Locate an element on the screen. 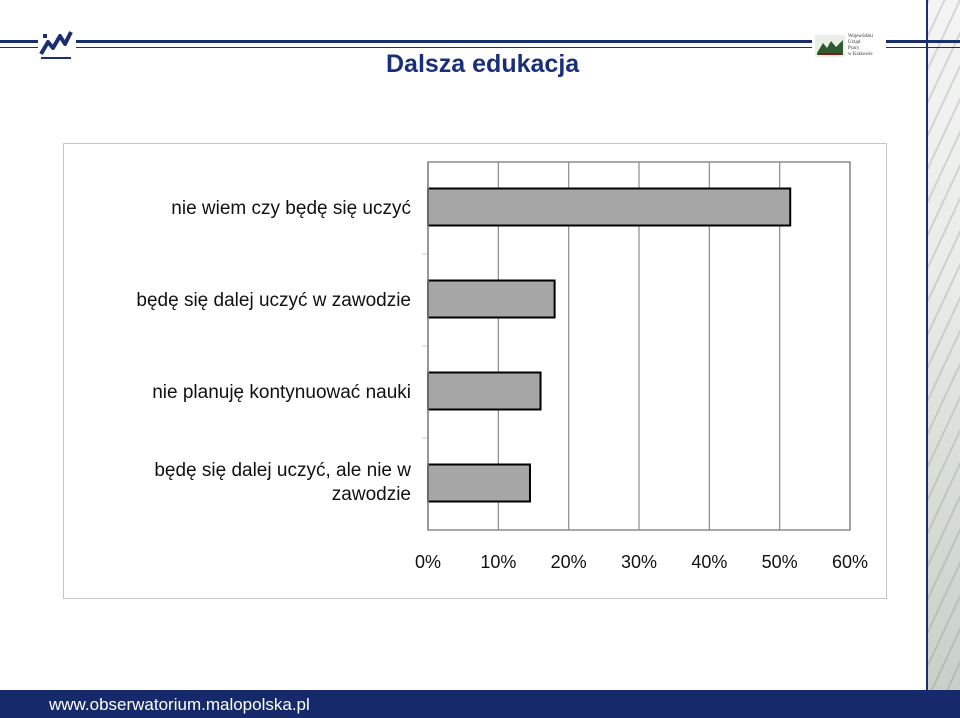  header-rule-right-thin is located at coordinates (923, 47).